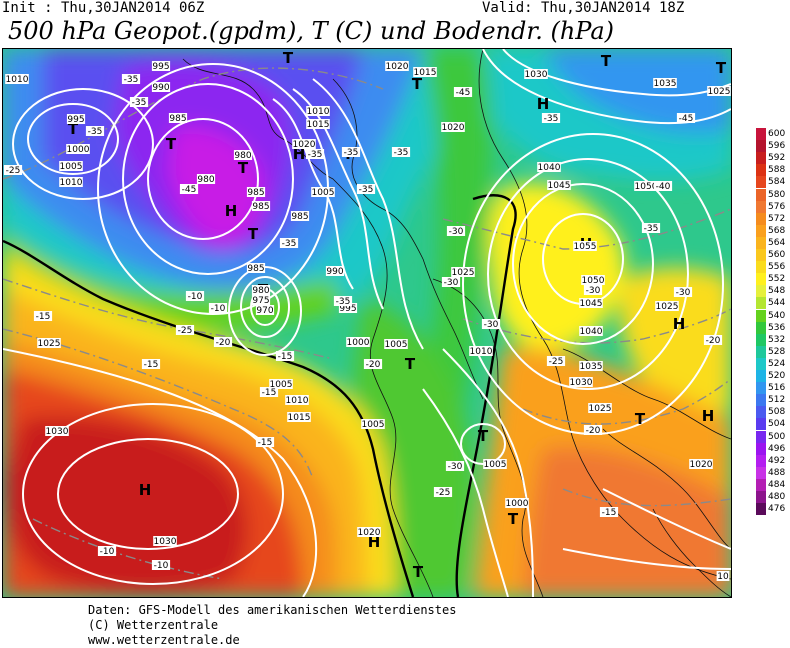  I want to click on legend-entry: 556, so click(771, 267).